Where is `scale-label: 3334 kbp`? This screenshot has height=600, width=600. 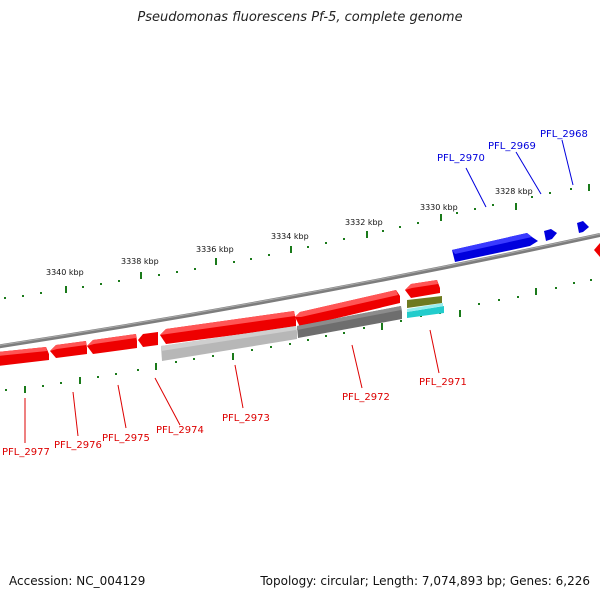
scale-label: 3334 kbp is located at coordinates (290, 236).